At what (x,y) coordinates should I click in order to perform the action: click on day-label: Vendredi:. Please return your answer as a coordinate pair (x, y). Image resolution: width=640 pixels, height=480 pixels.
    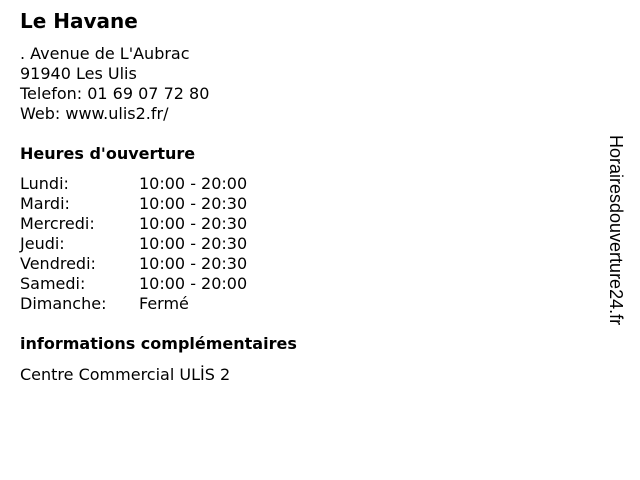
    Looking at the image, I should click on (58, 263).